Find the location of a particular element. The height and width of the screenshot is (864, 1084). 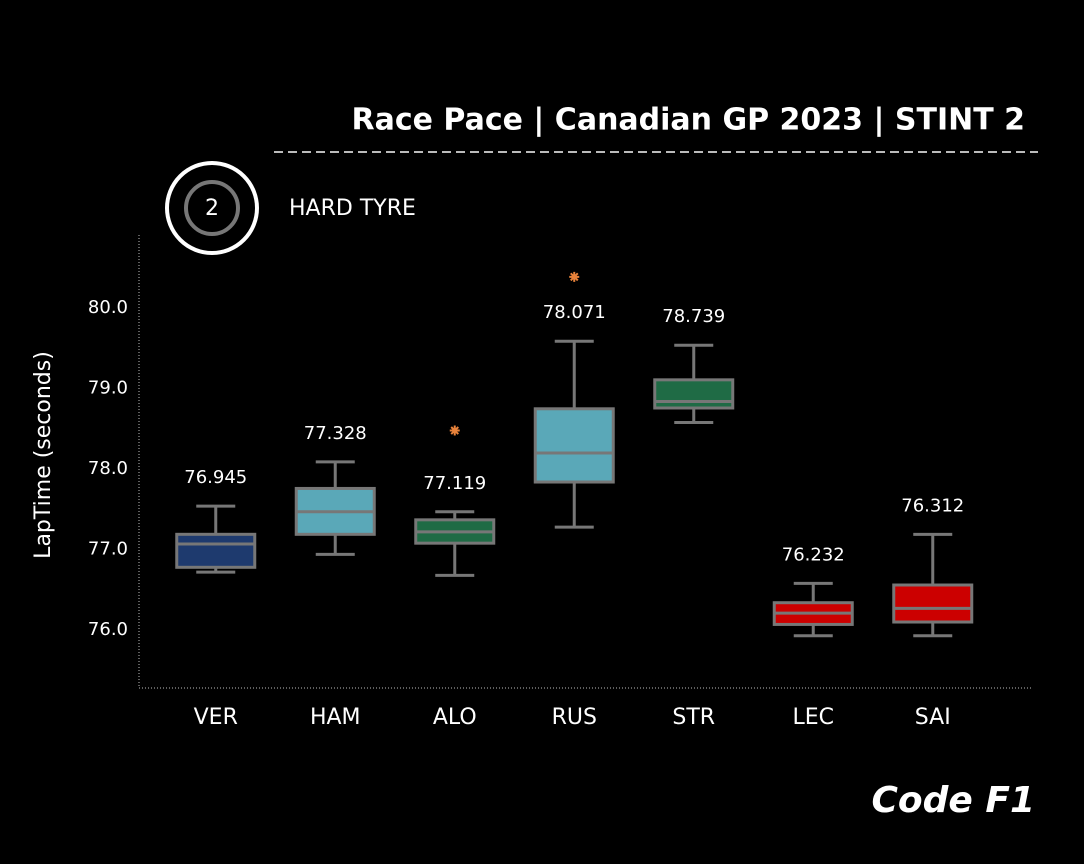

tyre-inner is located at coordinates (212, 208).